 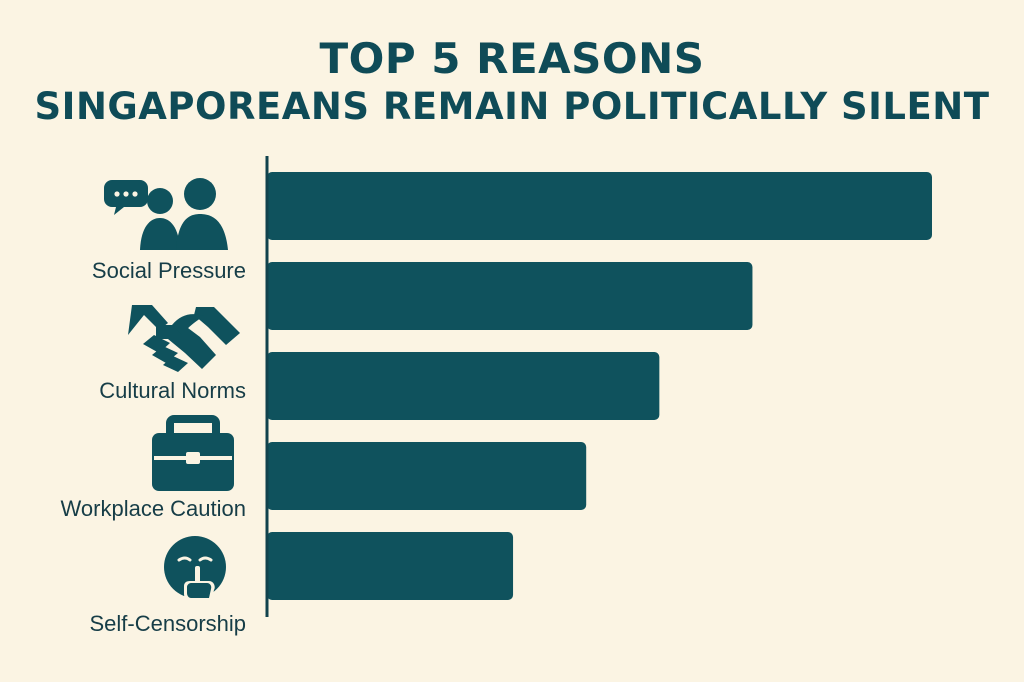 I want to click on category-label-cultural-norms: Cultural Norms, so click(x=172, y=390).